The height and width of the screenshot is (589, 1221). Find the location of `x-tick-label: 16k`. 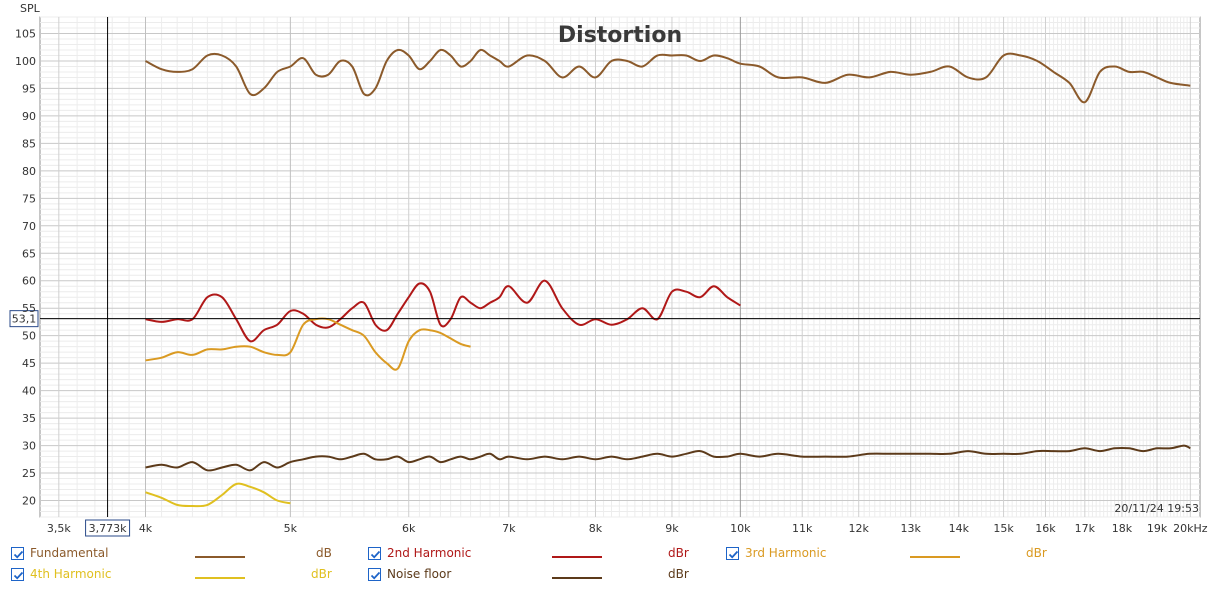

x-tick-label: 16k is located at coordinates (1045, 528).